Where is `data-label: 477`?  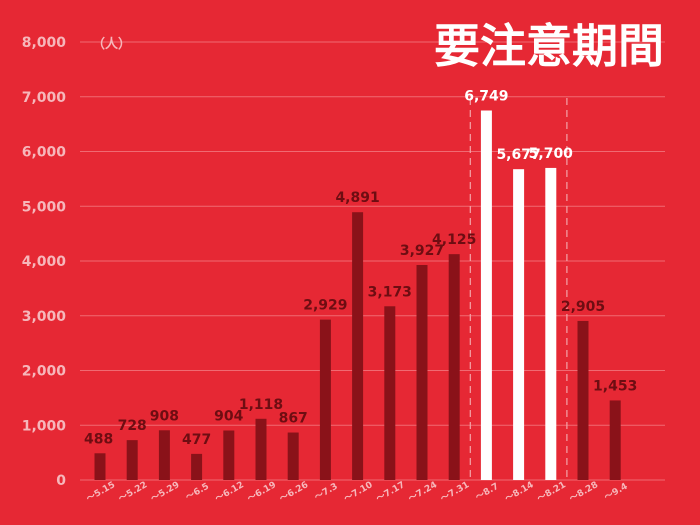
data-label: 477 is located at coordinates (196, 440).